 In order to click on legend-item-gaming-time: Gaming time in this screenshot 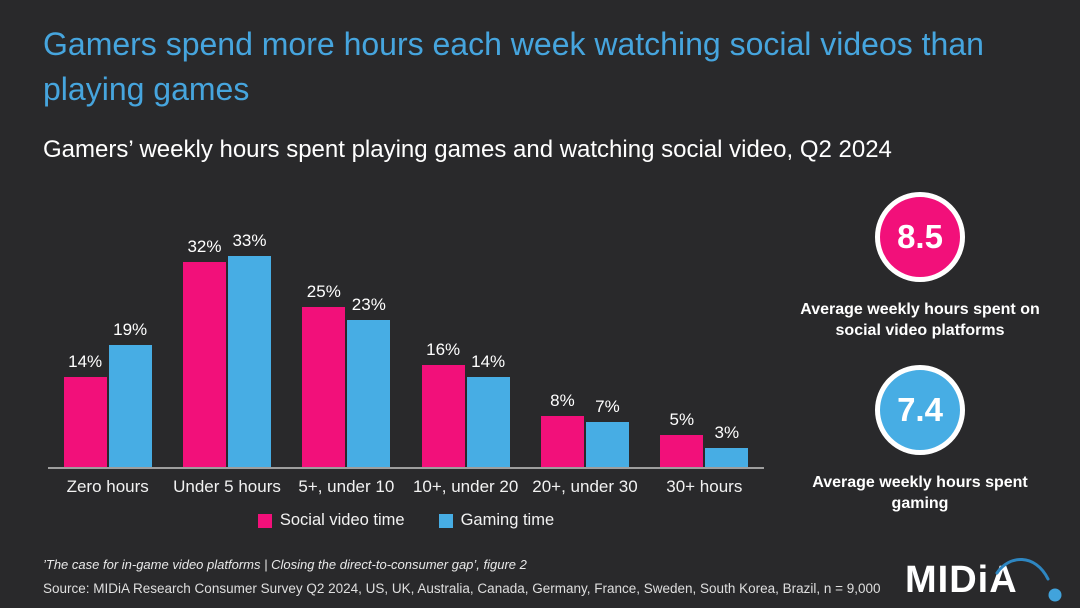, I will do `click(496, 520)`.